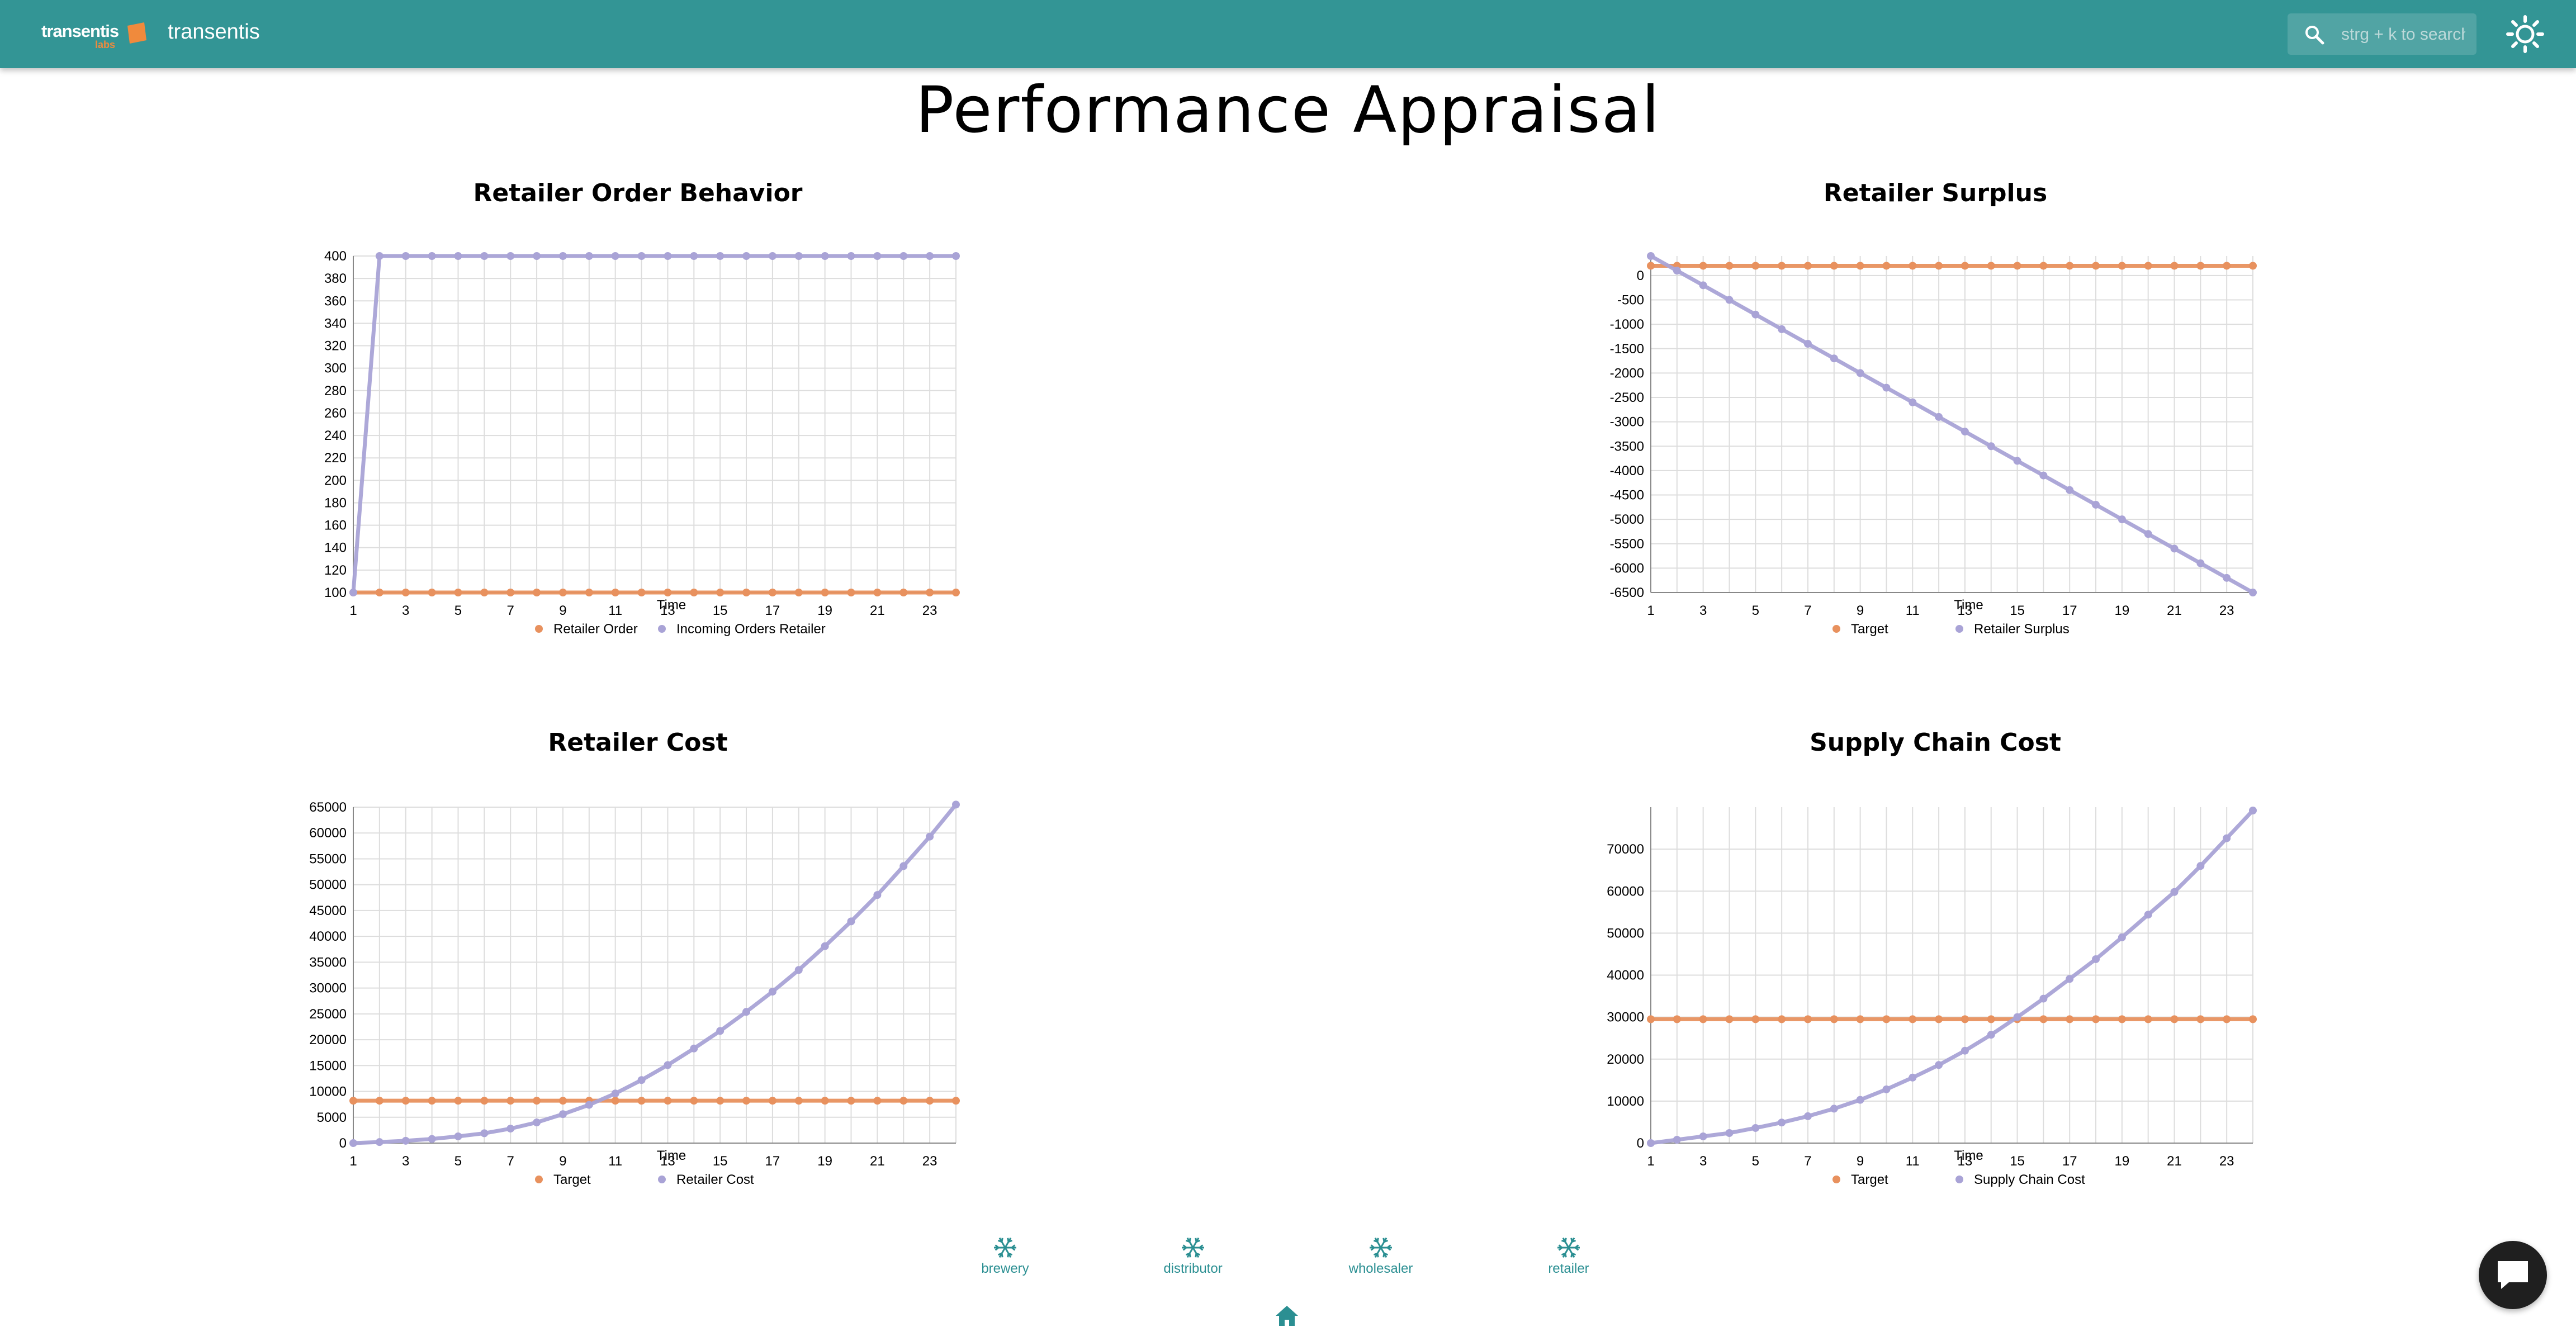  I want to click on y-tick-label: 260, so click(336, 414).